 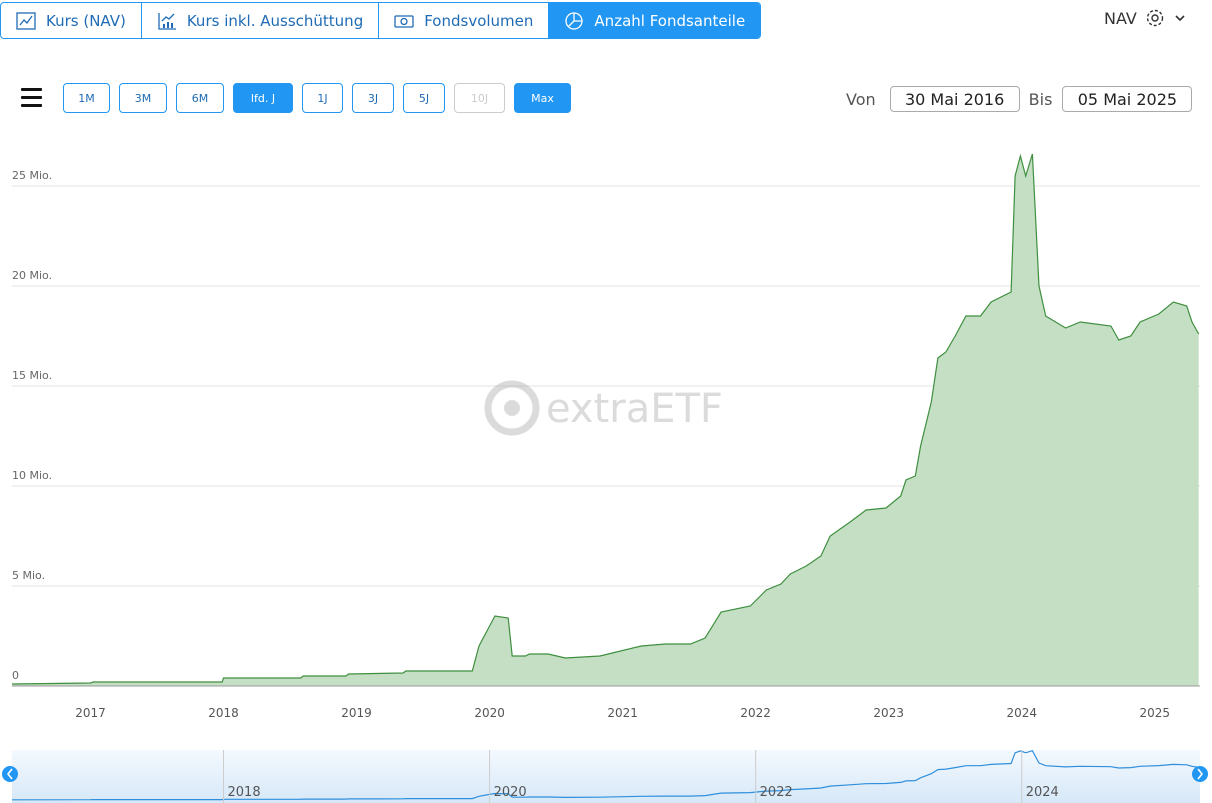 I want to click on x-tick-label: 2023, so click(x=888, y=713).